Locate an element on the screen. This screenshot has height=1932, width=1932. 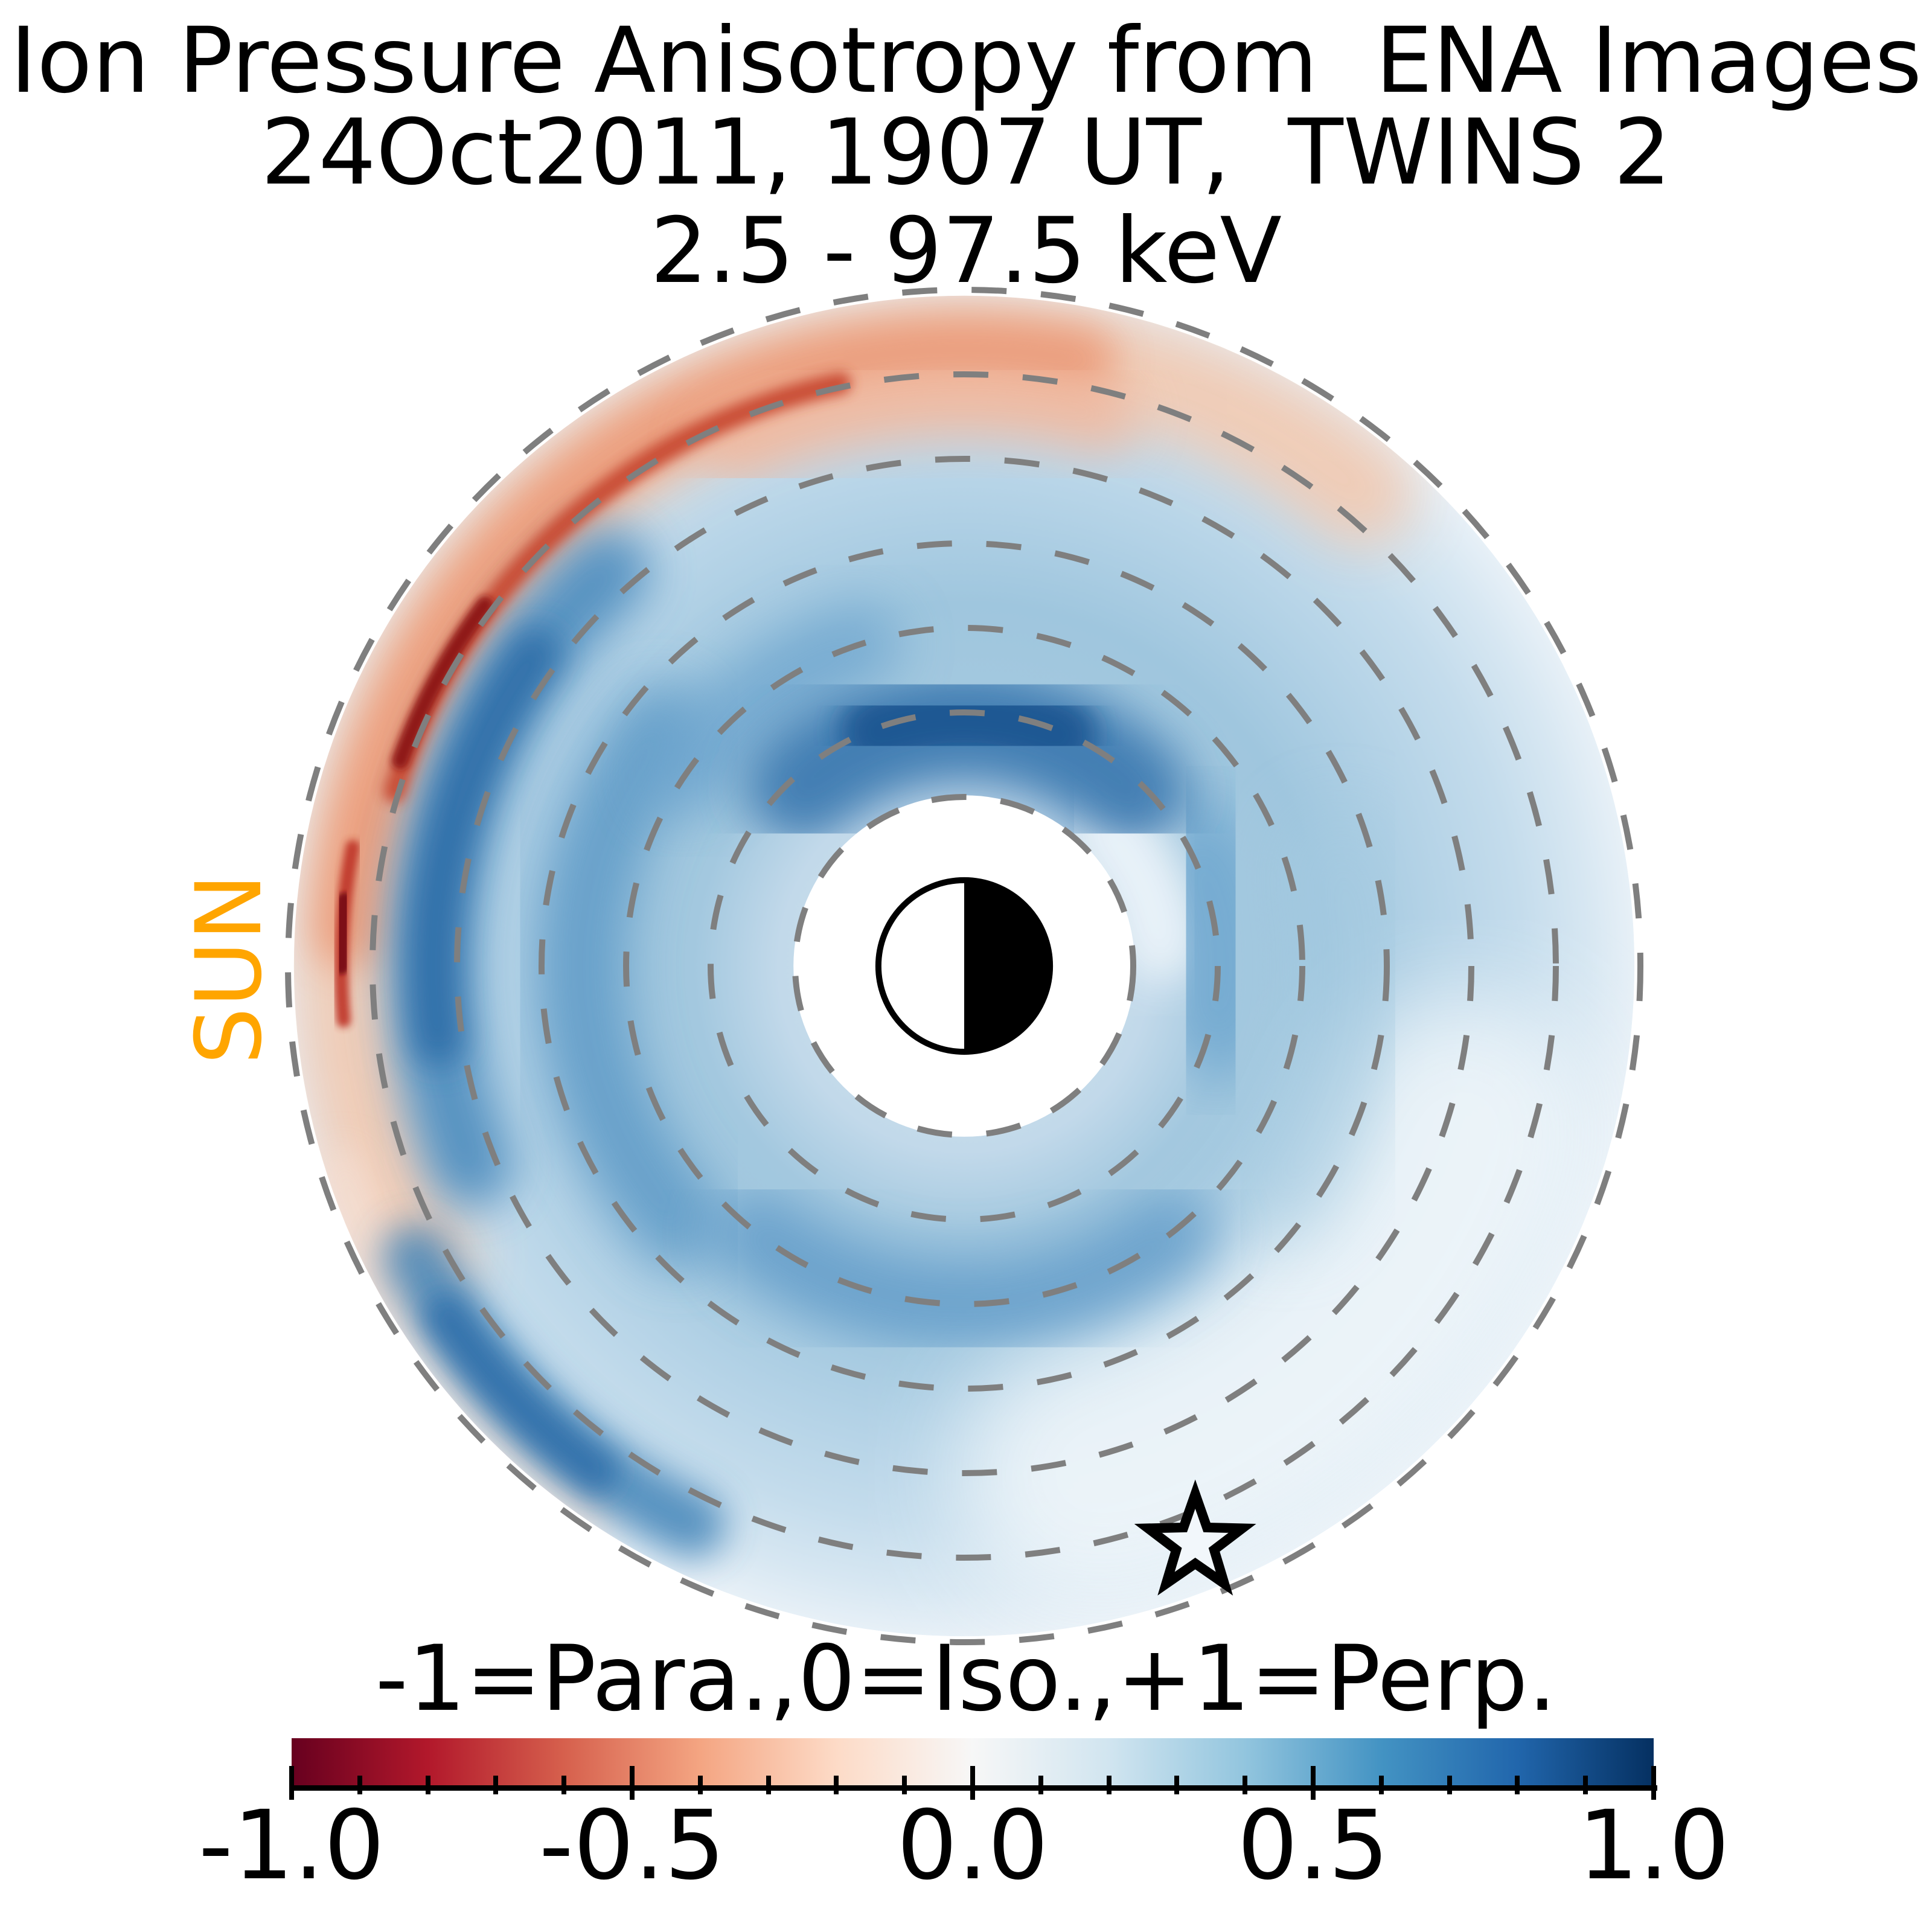
field-top-red-inward is located at coordinates (917, 424).